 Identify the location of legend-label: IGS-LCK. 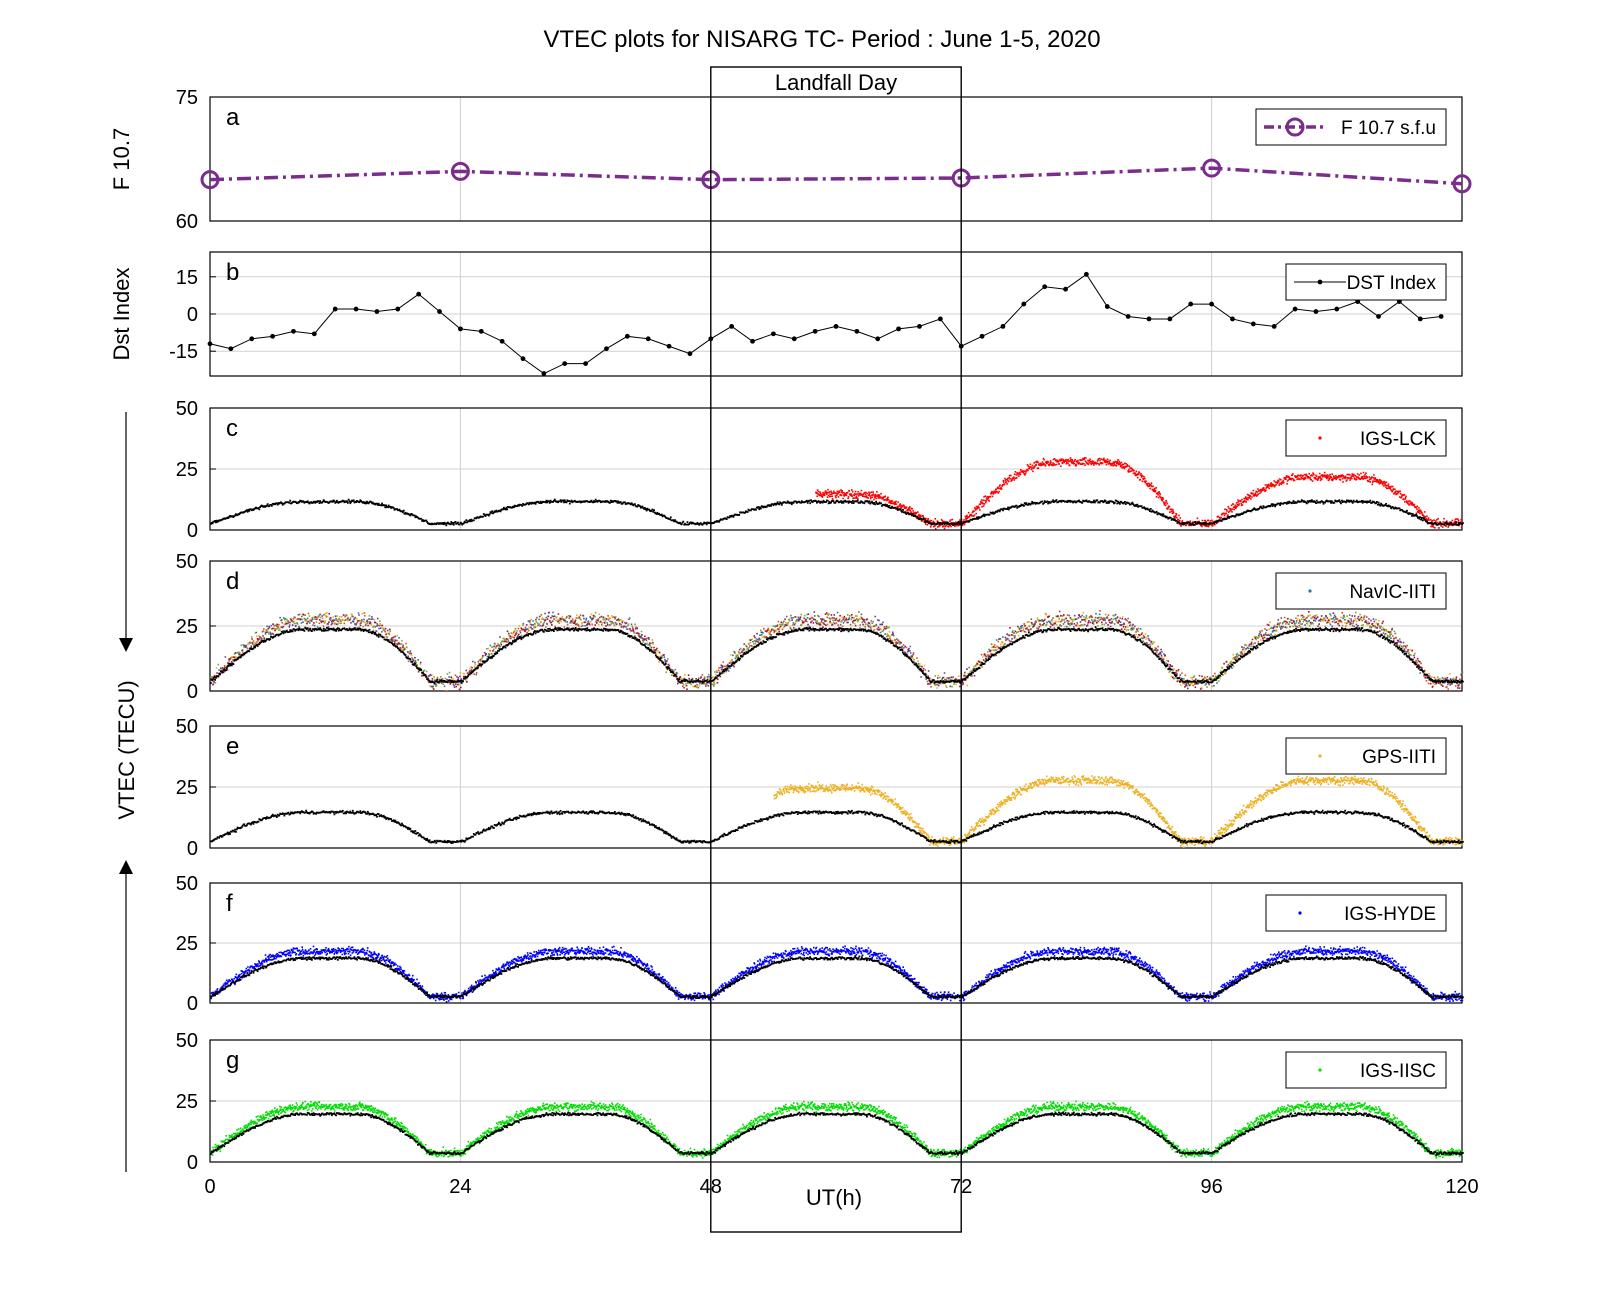
(1398, 439).